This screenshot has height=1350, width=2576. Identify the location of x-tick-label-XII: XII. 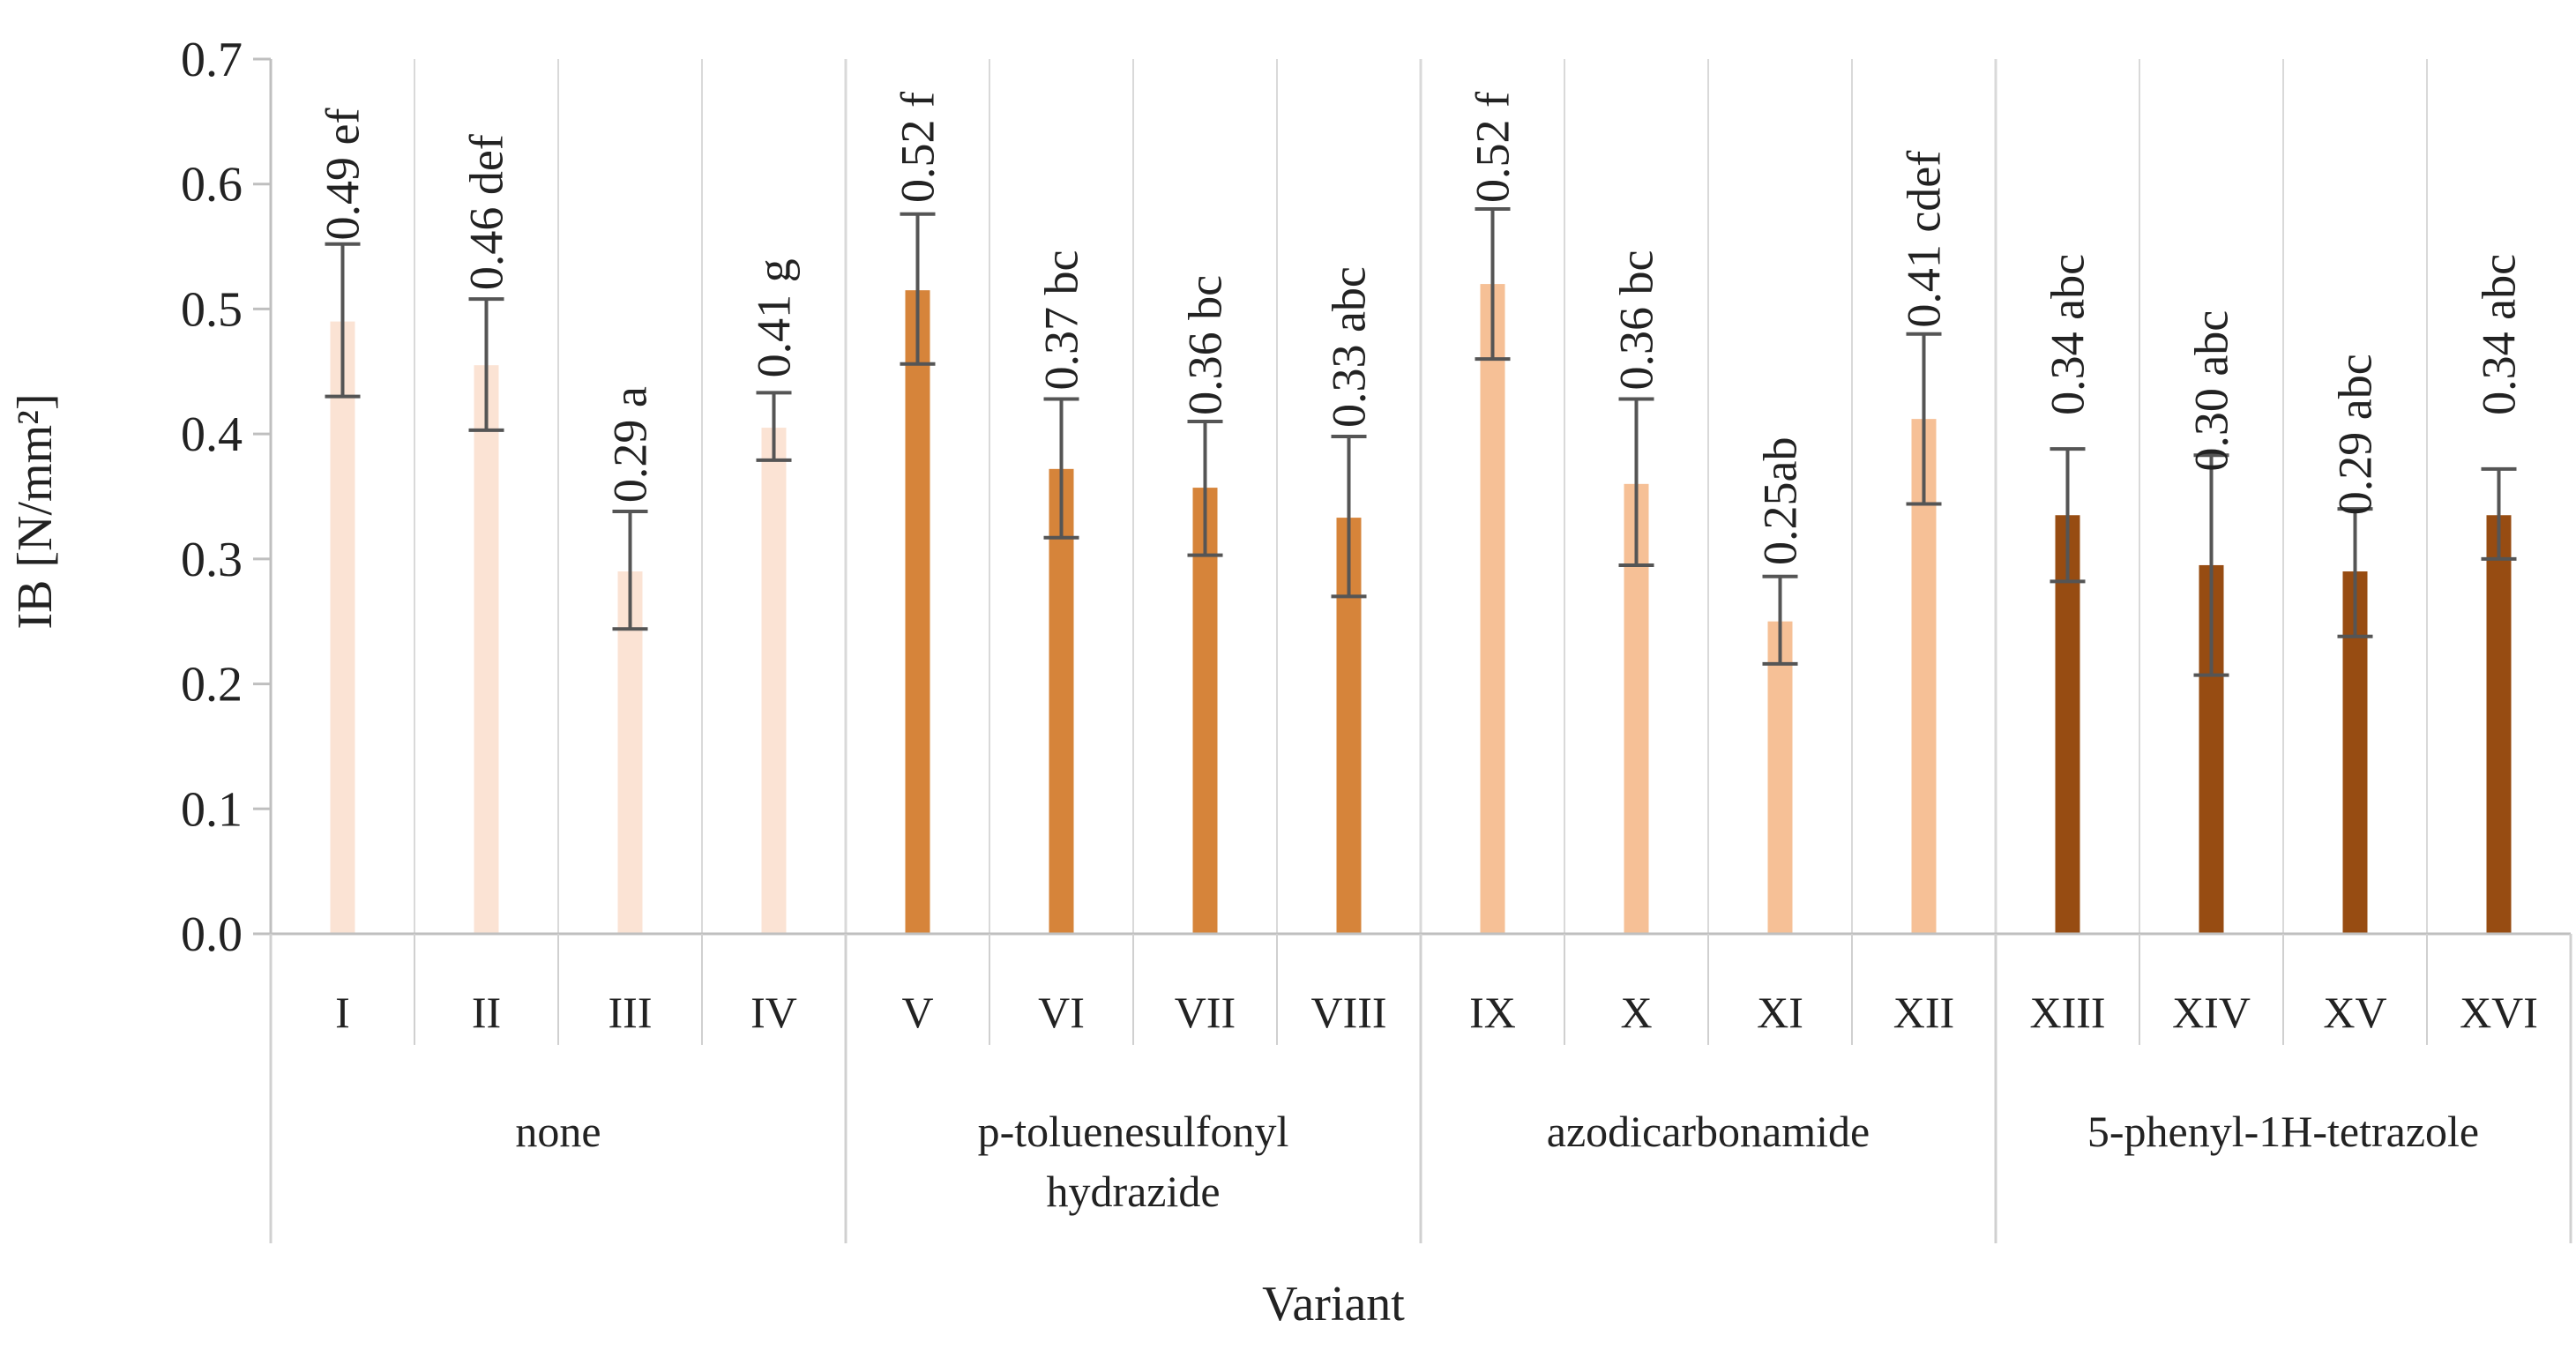
(1923, 1013).